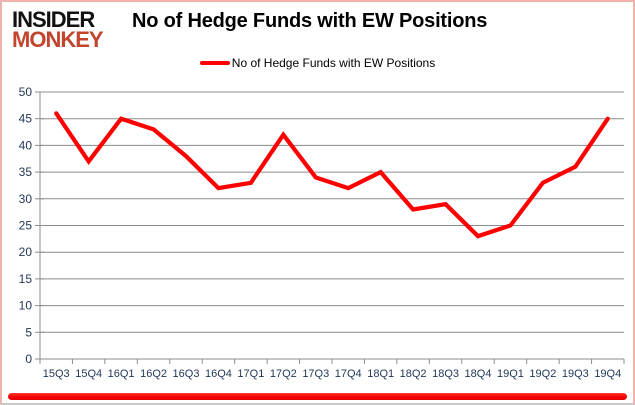 This screenshot has height=405, width=635. What do you see at coordinates (26, 119) in the screenshot?
I see `y-axis-tick-label: 45` at bounding box center [26, 119].